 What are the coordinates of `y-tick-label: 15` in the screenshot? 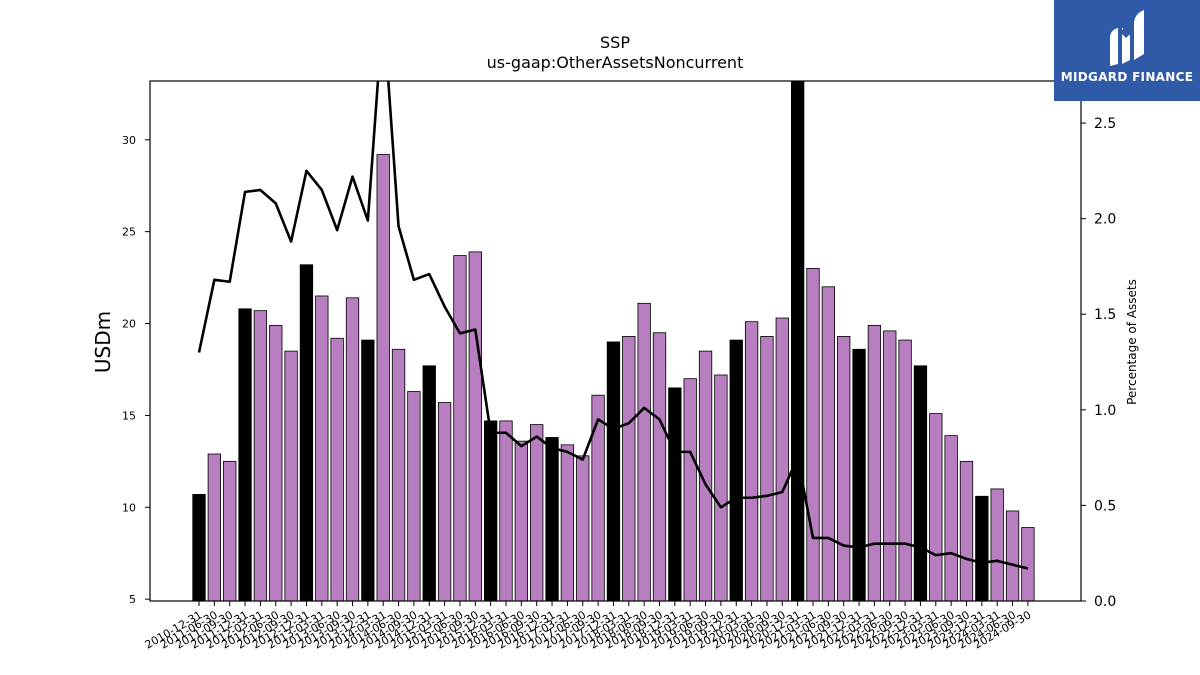 It's located at (129, 415).